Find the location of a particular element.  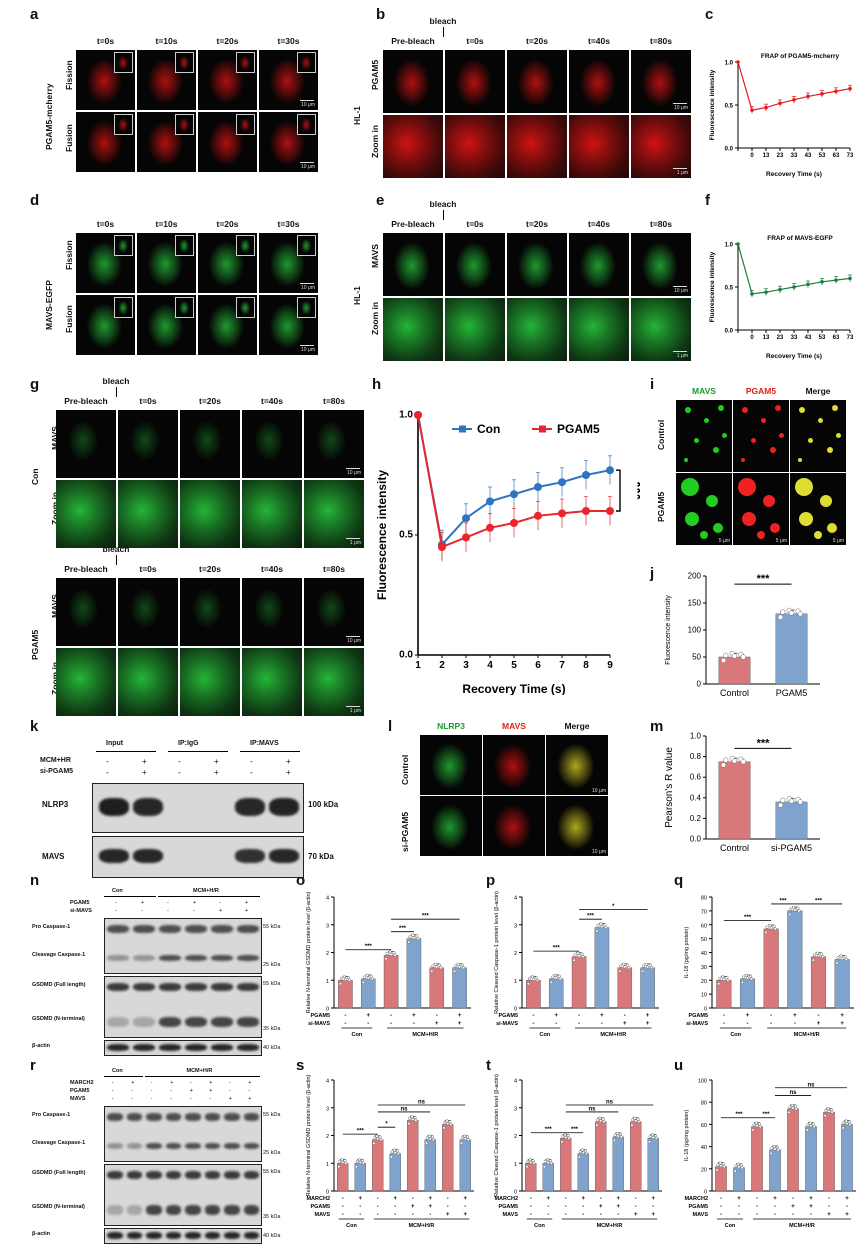

panel-letter-k: k is located at coordinates (34, 726).